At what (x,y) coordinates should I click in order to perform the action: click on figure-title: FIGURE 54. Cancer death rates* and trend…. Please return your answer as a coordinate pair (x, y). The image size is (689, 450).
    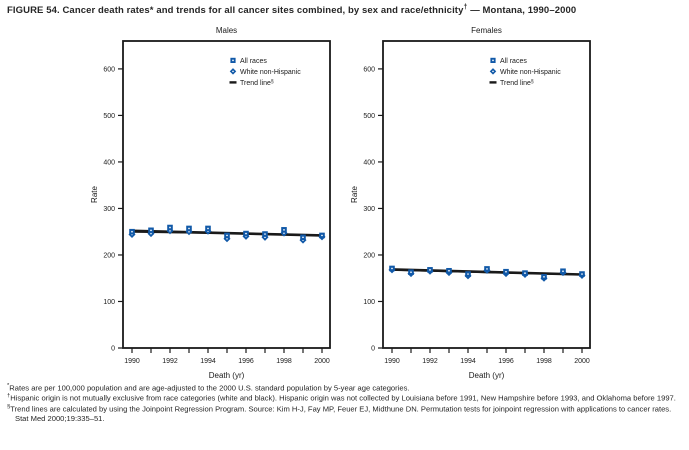
    Looking at the image, I should click on (346, 10).